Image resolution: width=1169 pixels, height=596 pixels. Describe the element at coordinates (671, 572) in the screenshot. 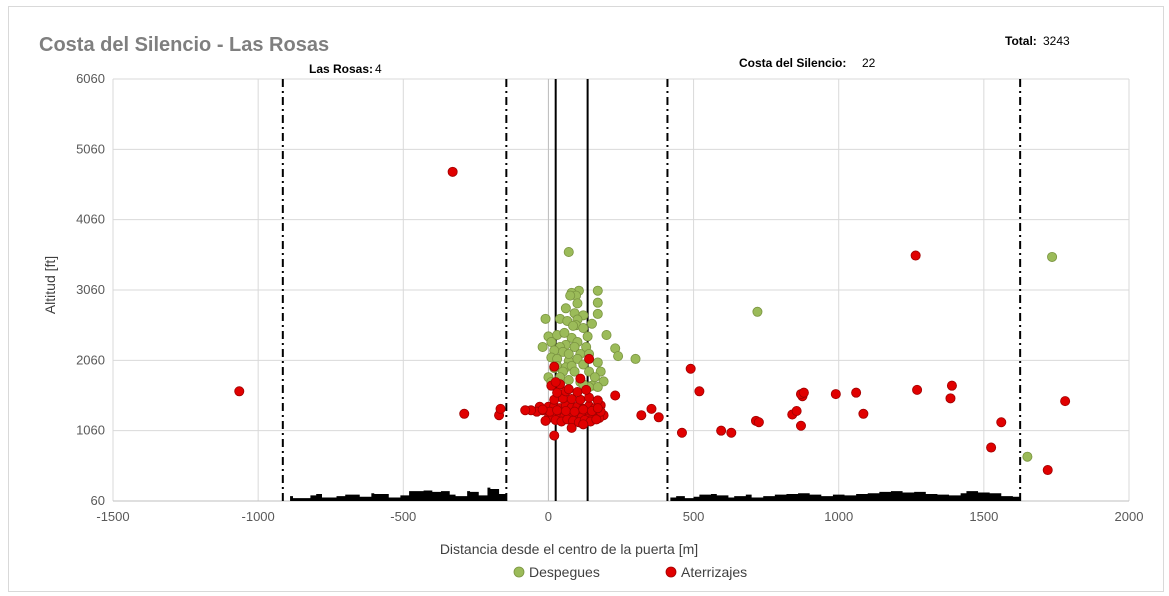

I see `legend-aterrizajes-marker` at that location.